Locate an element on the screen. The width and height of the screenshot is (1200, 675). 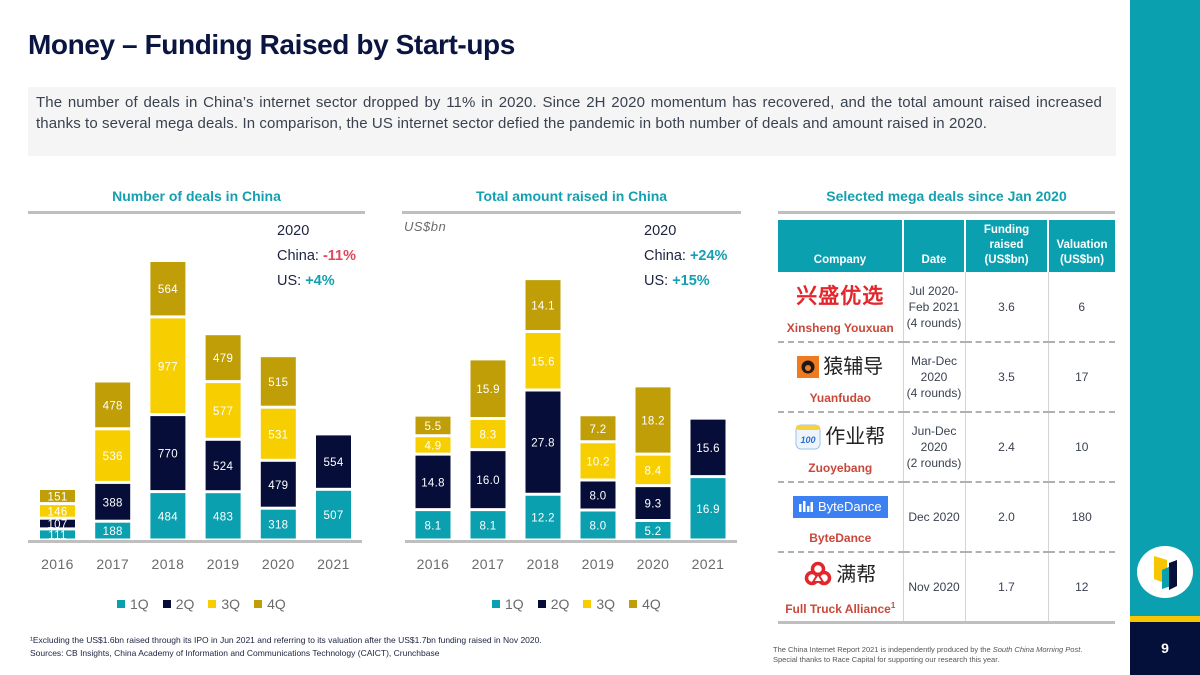
date-cell: Mar-Dec 2020 (4 rounds) is located at coordinates (933, 376).